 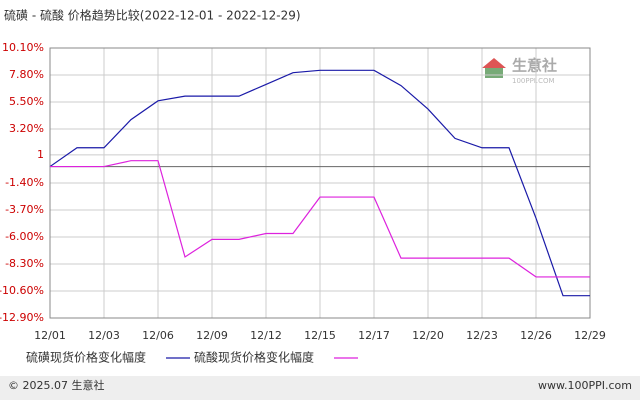 I want to click on y-tick-label: -8.30%, so click(x=24, y=263).